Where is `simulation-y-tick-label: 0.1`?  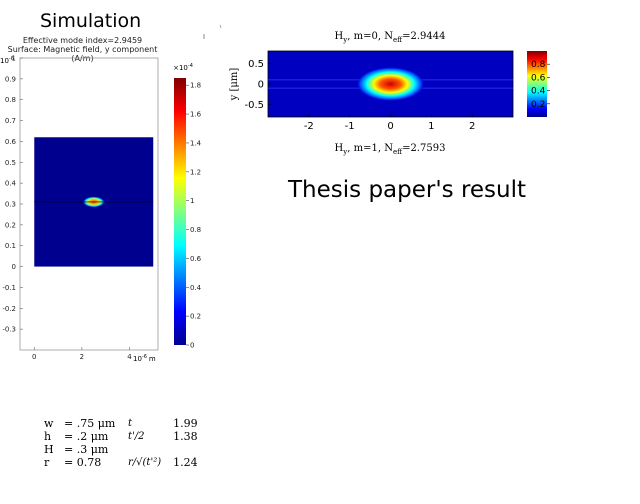 simulation-y-tick-label: 0.1 is located at coordinates (10, 246).